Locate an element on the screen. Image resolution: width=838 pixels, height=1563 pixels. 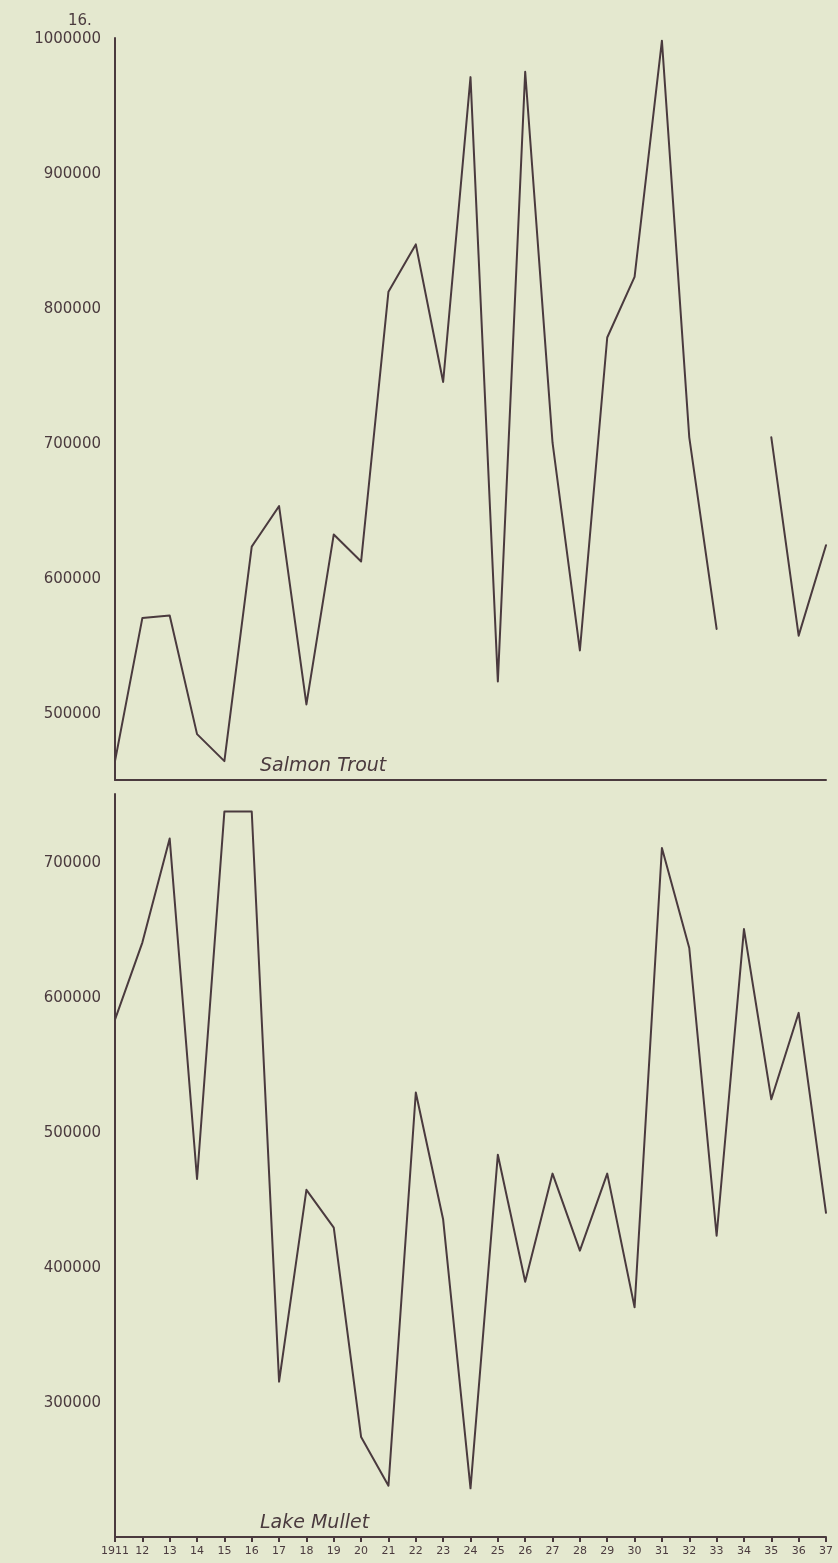
x-tick-label: 29 is located at coordinates (607, 1550).